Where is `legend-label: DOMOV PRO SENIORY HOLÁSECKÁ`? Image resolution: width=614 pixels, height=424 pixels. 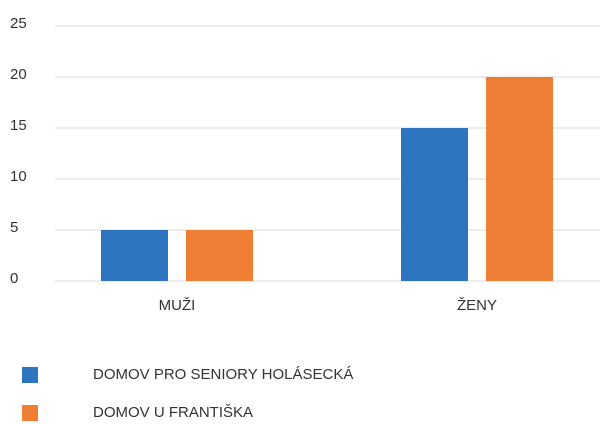
legend-label: DOMOV PRO SENIORY HOLÁSECKÁ is located at coordinates (223, 374).